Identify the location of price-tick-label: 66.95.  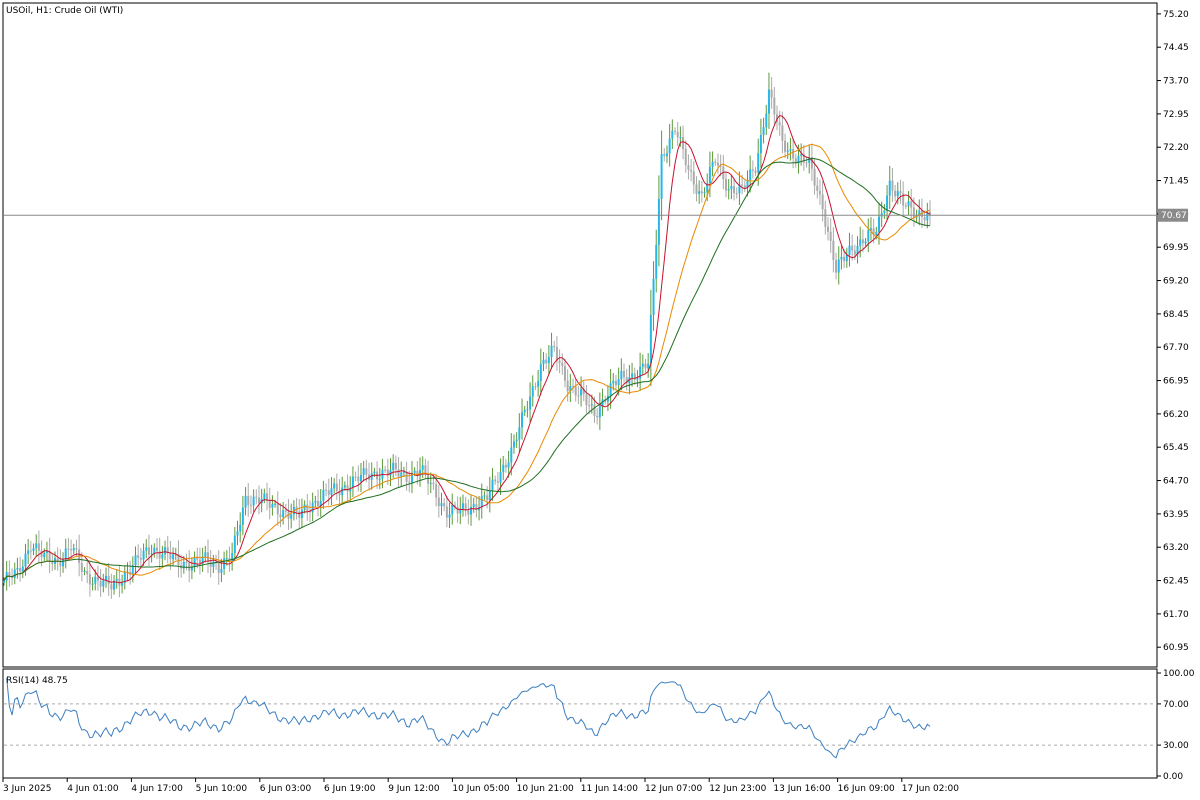
(1176, 382).